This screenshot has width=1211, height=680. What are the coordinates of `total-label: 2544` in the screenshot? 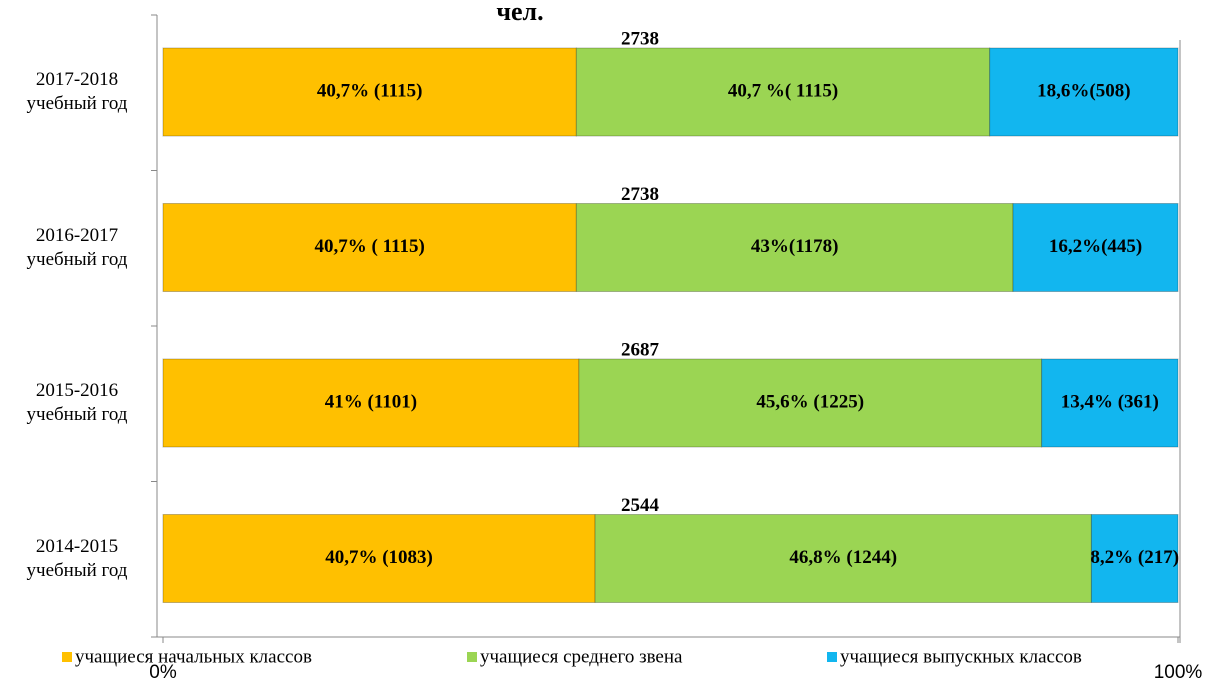 It's located at (640, 505).